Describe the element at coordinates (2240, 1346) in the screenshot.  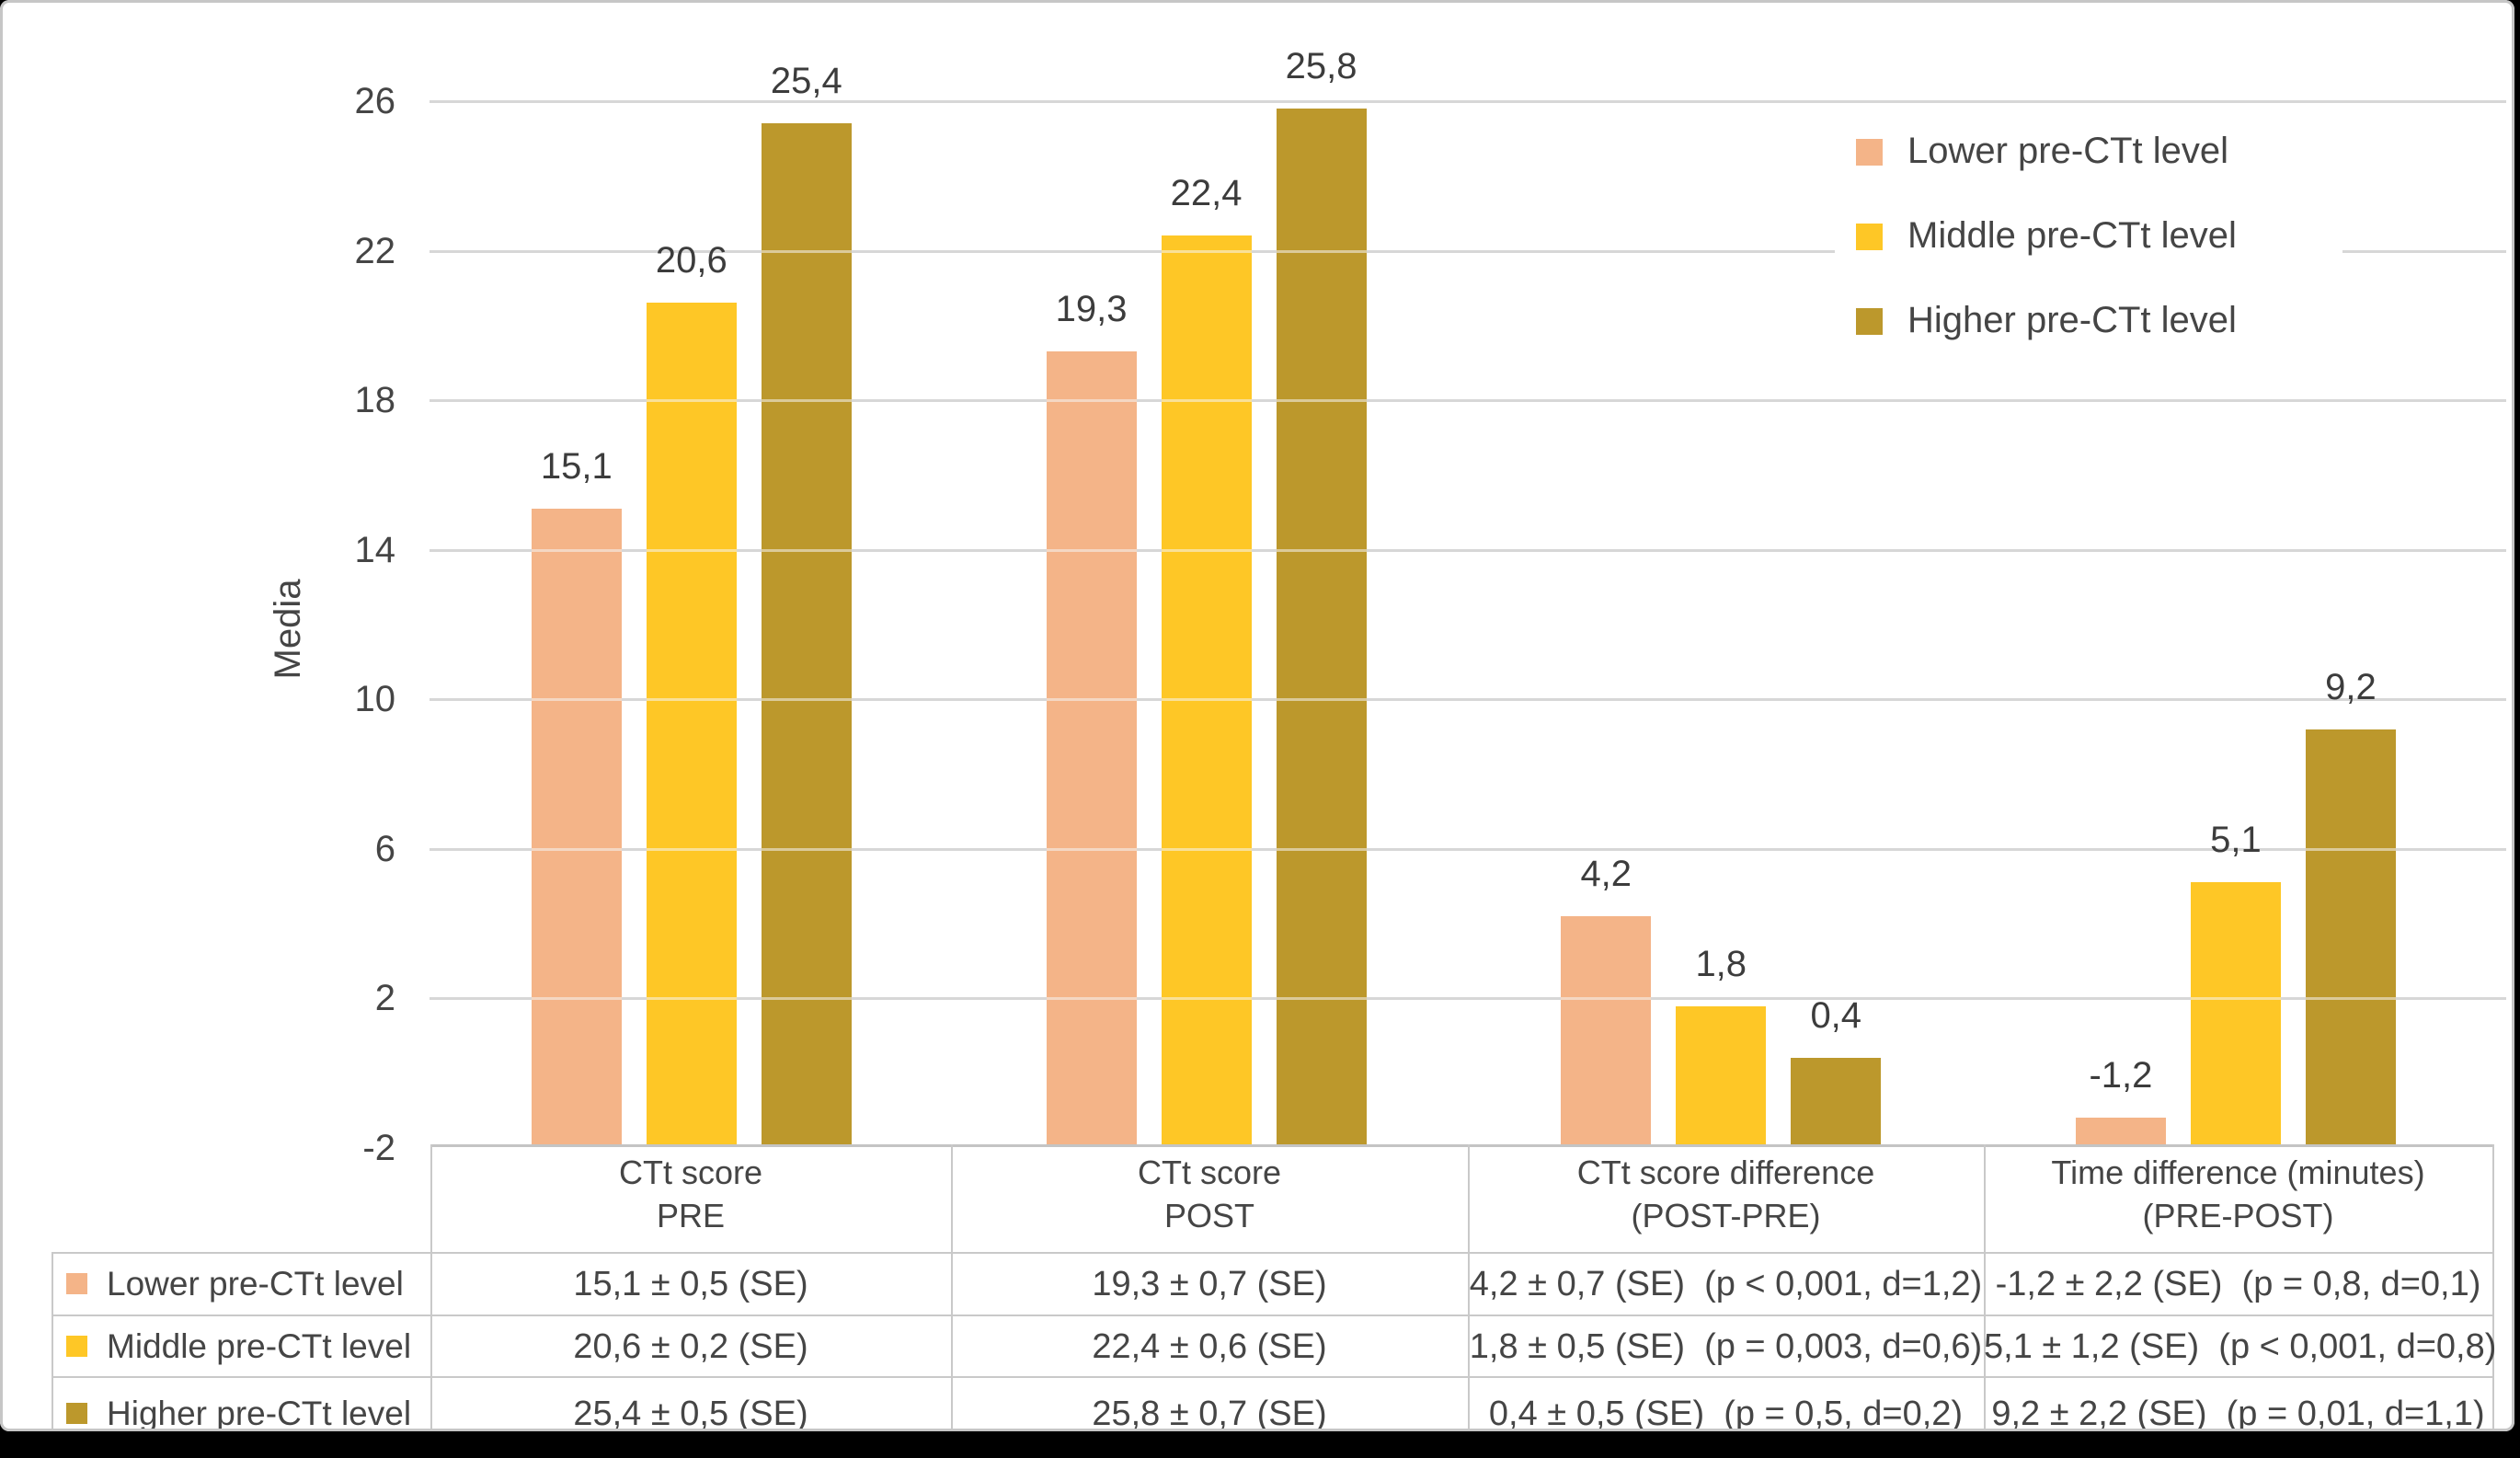
I see `table-data-cell: 5,1 ± 1,2 (SE) (p < 0,001, d=0,8)` at that location.